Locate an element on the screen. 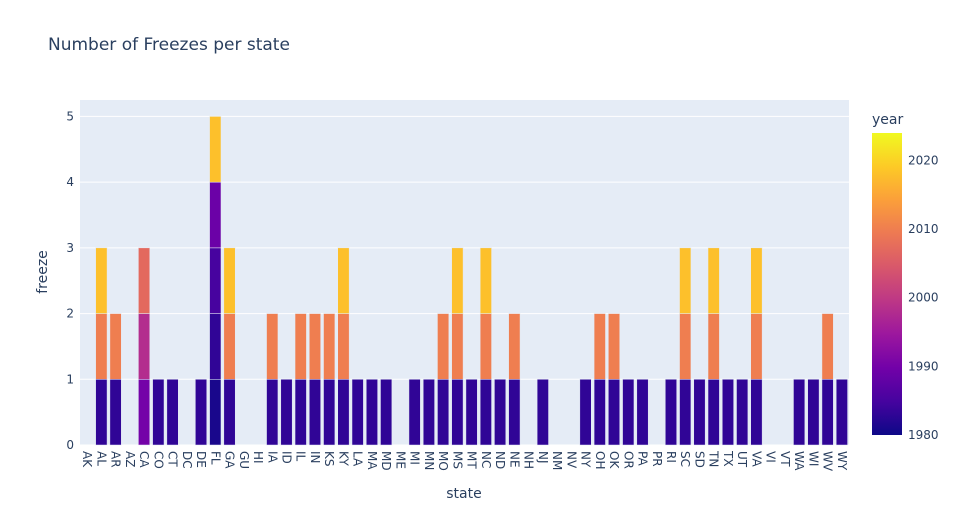 This screenshot has height=529, width=954. bar-segment-fl-2018 is located at coordinates (215, 149).